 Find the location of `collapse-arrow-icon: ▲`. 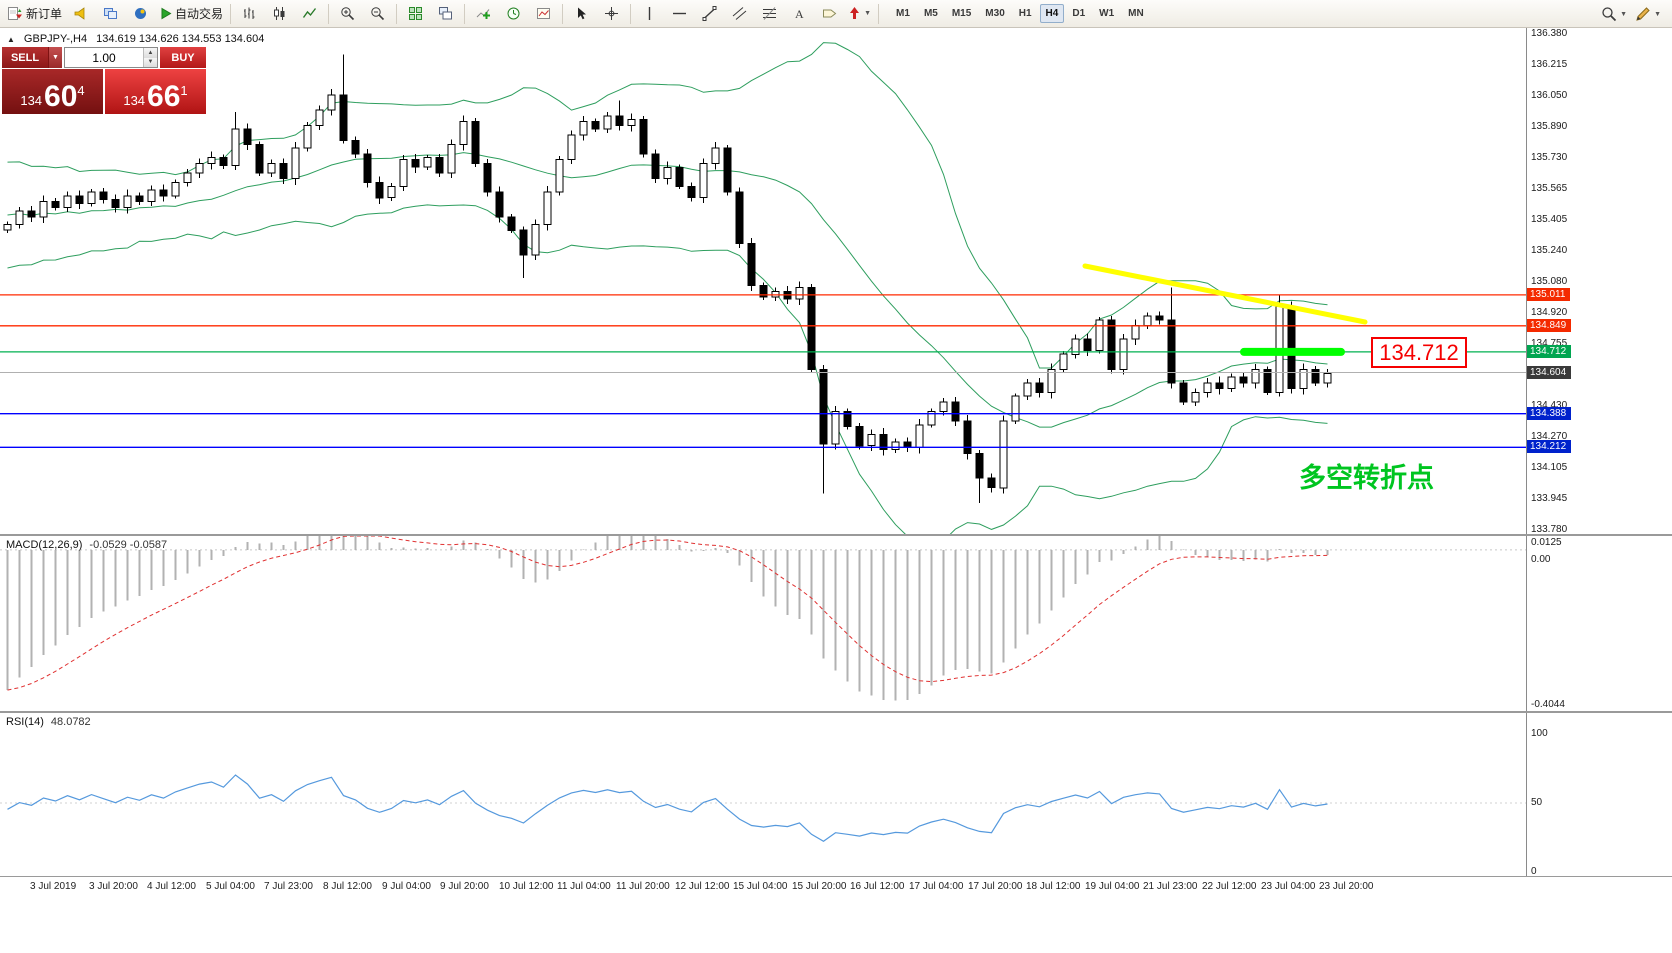

collapse-arrow-icon: ▲ is located at coordinates (11, 39).